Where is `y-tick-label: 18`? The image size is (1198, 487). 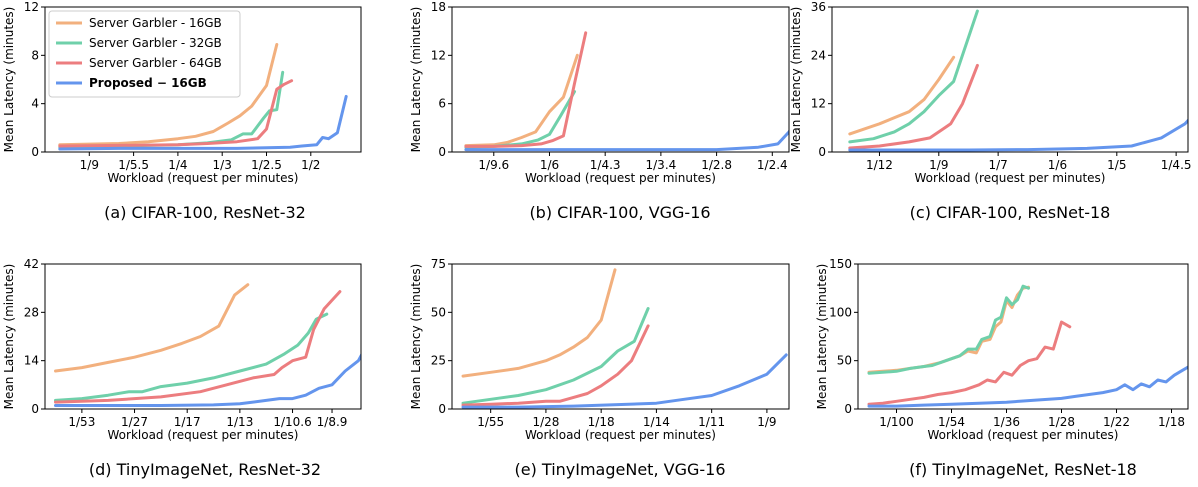
y-tick-label: 18 is located at coordinates (438, 7).